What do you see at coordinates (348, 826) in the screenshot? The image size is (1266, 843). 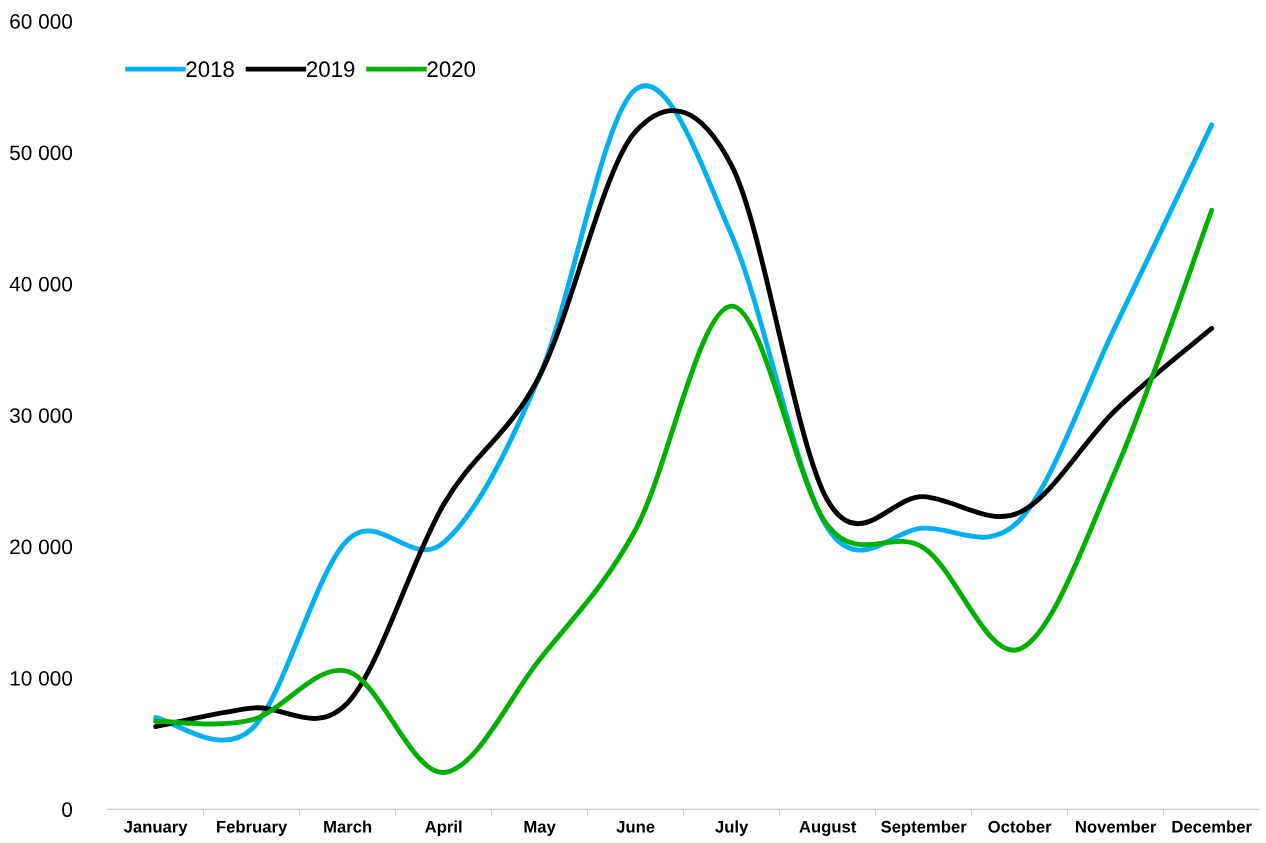 I see `x-tick-label: March` at bounding box center [348, 826].